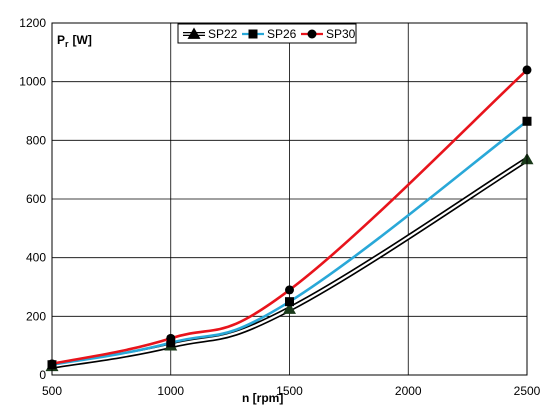  What do you see at coordinates (223, 34) in the screenshot?
I see `legend-label: SP22` at bounding box center [223, 34].